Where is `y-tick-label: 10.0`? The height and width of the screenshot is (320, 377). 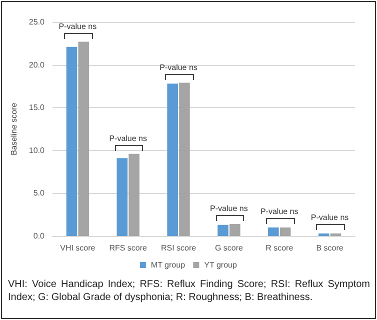
y-tick-label: 10.0 is located at coordinates (37, 150).